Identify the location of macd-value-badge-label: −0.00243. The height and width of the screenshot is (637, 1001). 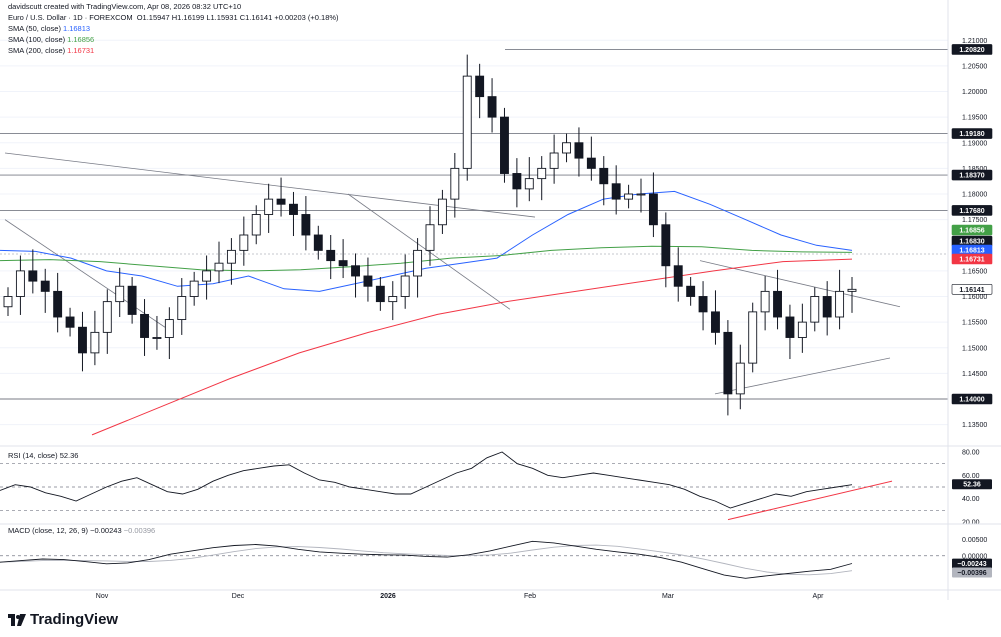
(971, 564).